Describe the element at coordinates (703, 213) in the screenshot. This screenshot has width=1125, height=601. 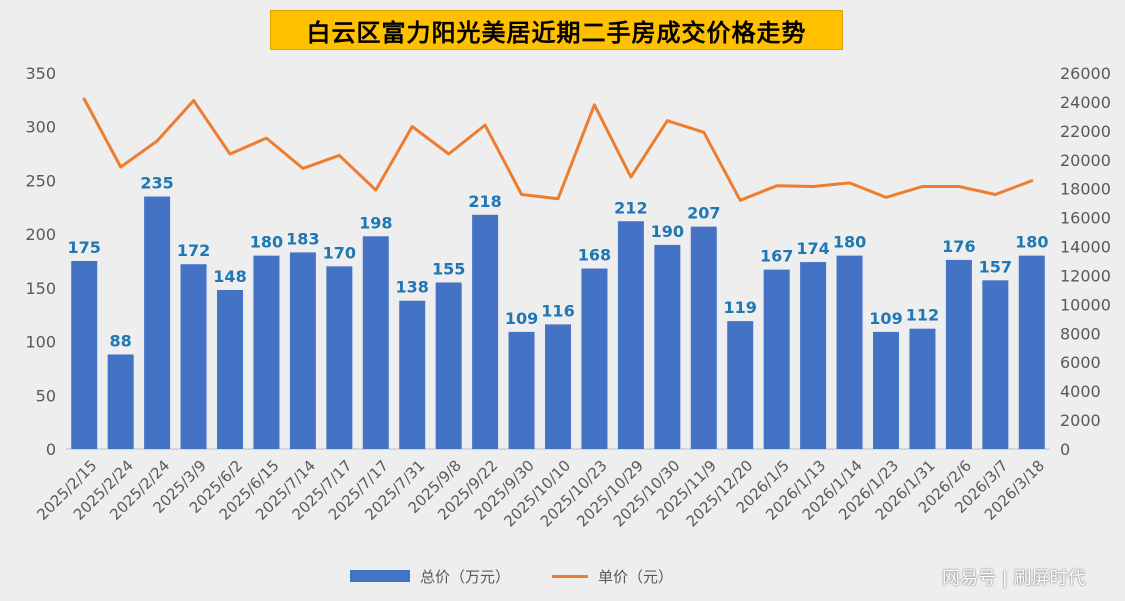
I see `bar-data-label: 207` at that location.